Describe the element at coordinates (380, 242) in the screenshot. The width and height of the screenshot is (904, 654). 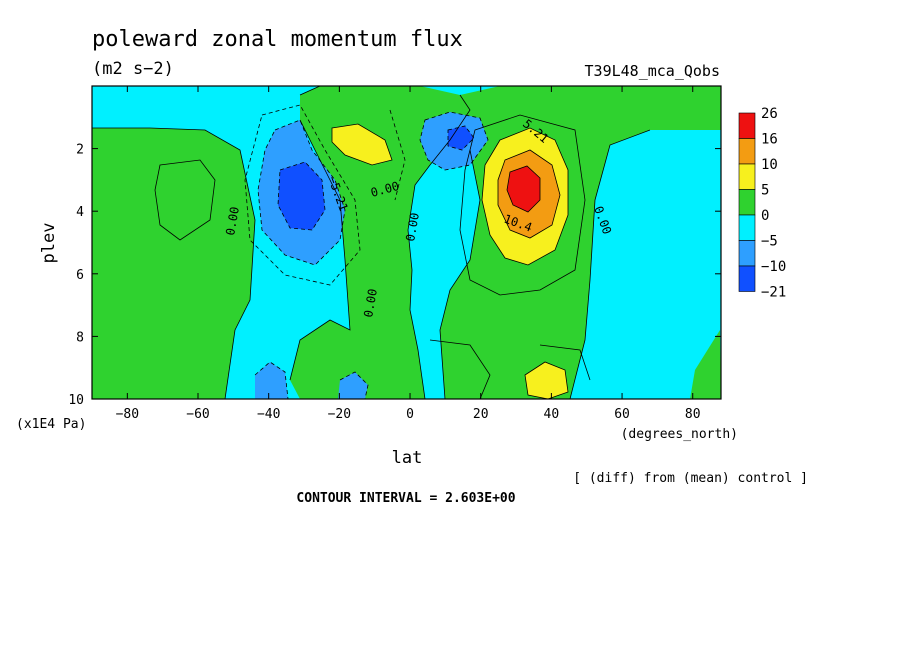
I see `field-green-tropics` at that location.